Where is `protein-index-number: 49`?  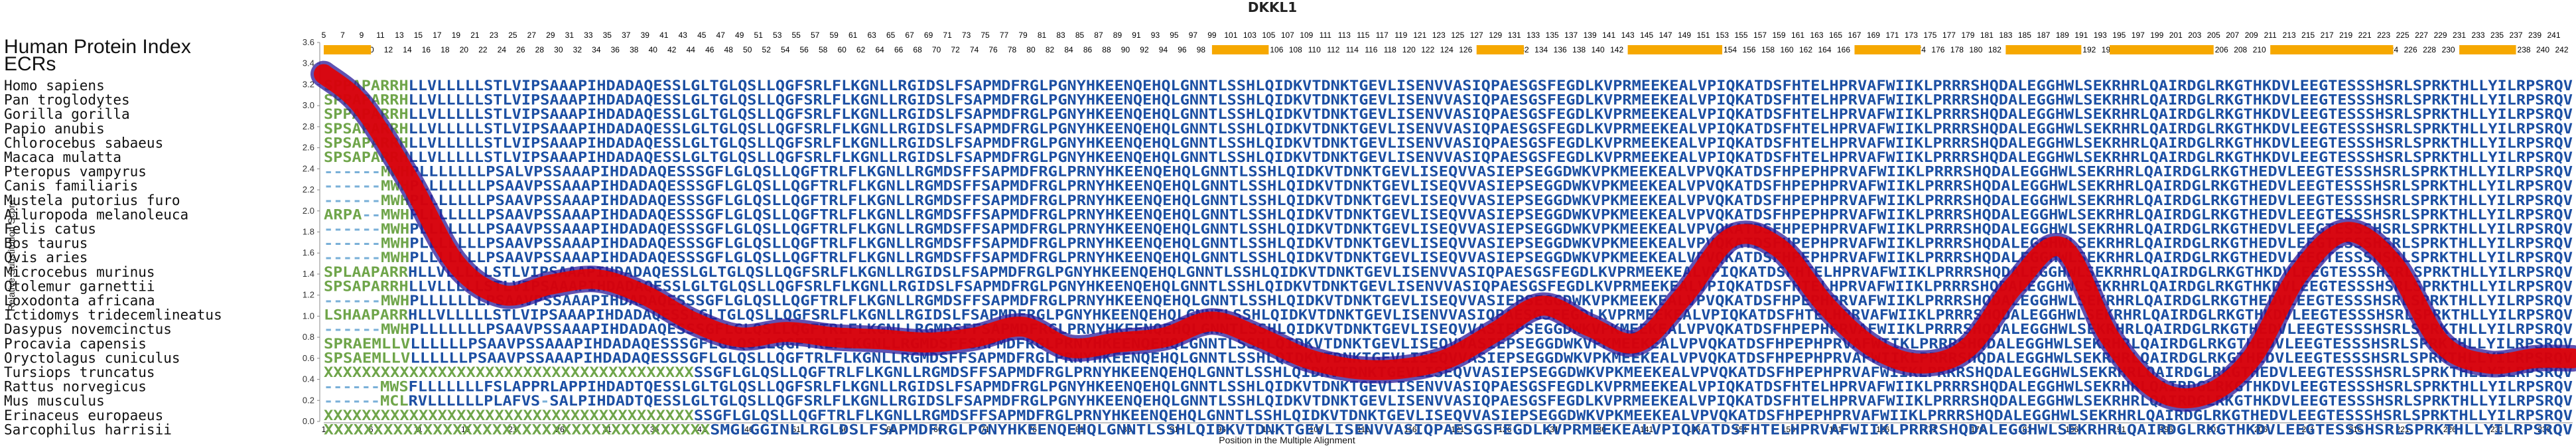 protein-index-number: 49 is located at coordinates (740, 35).